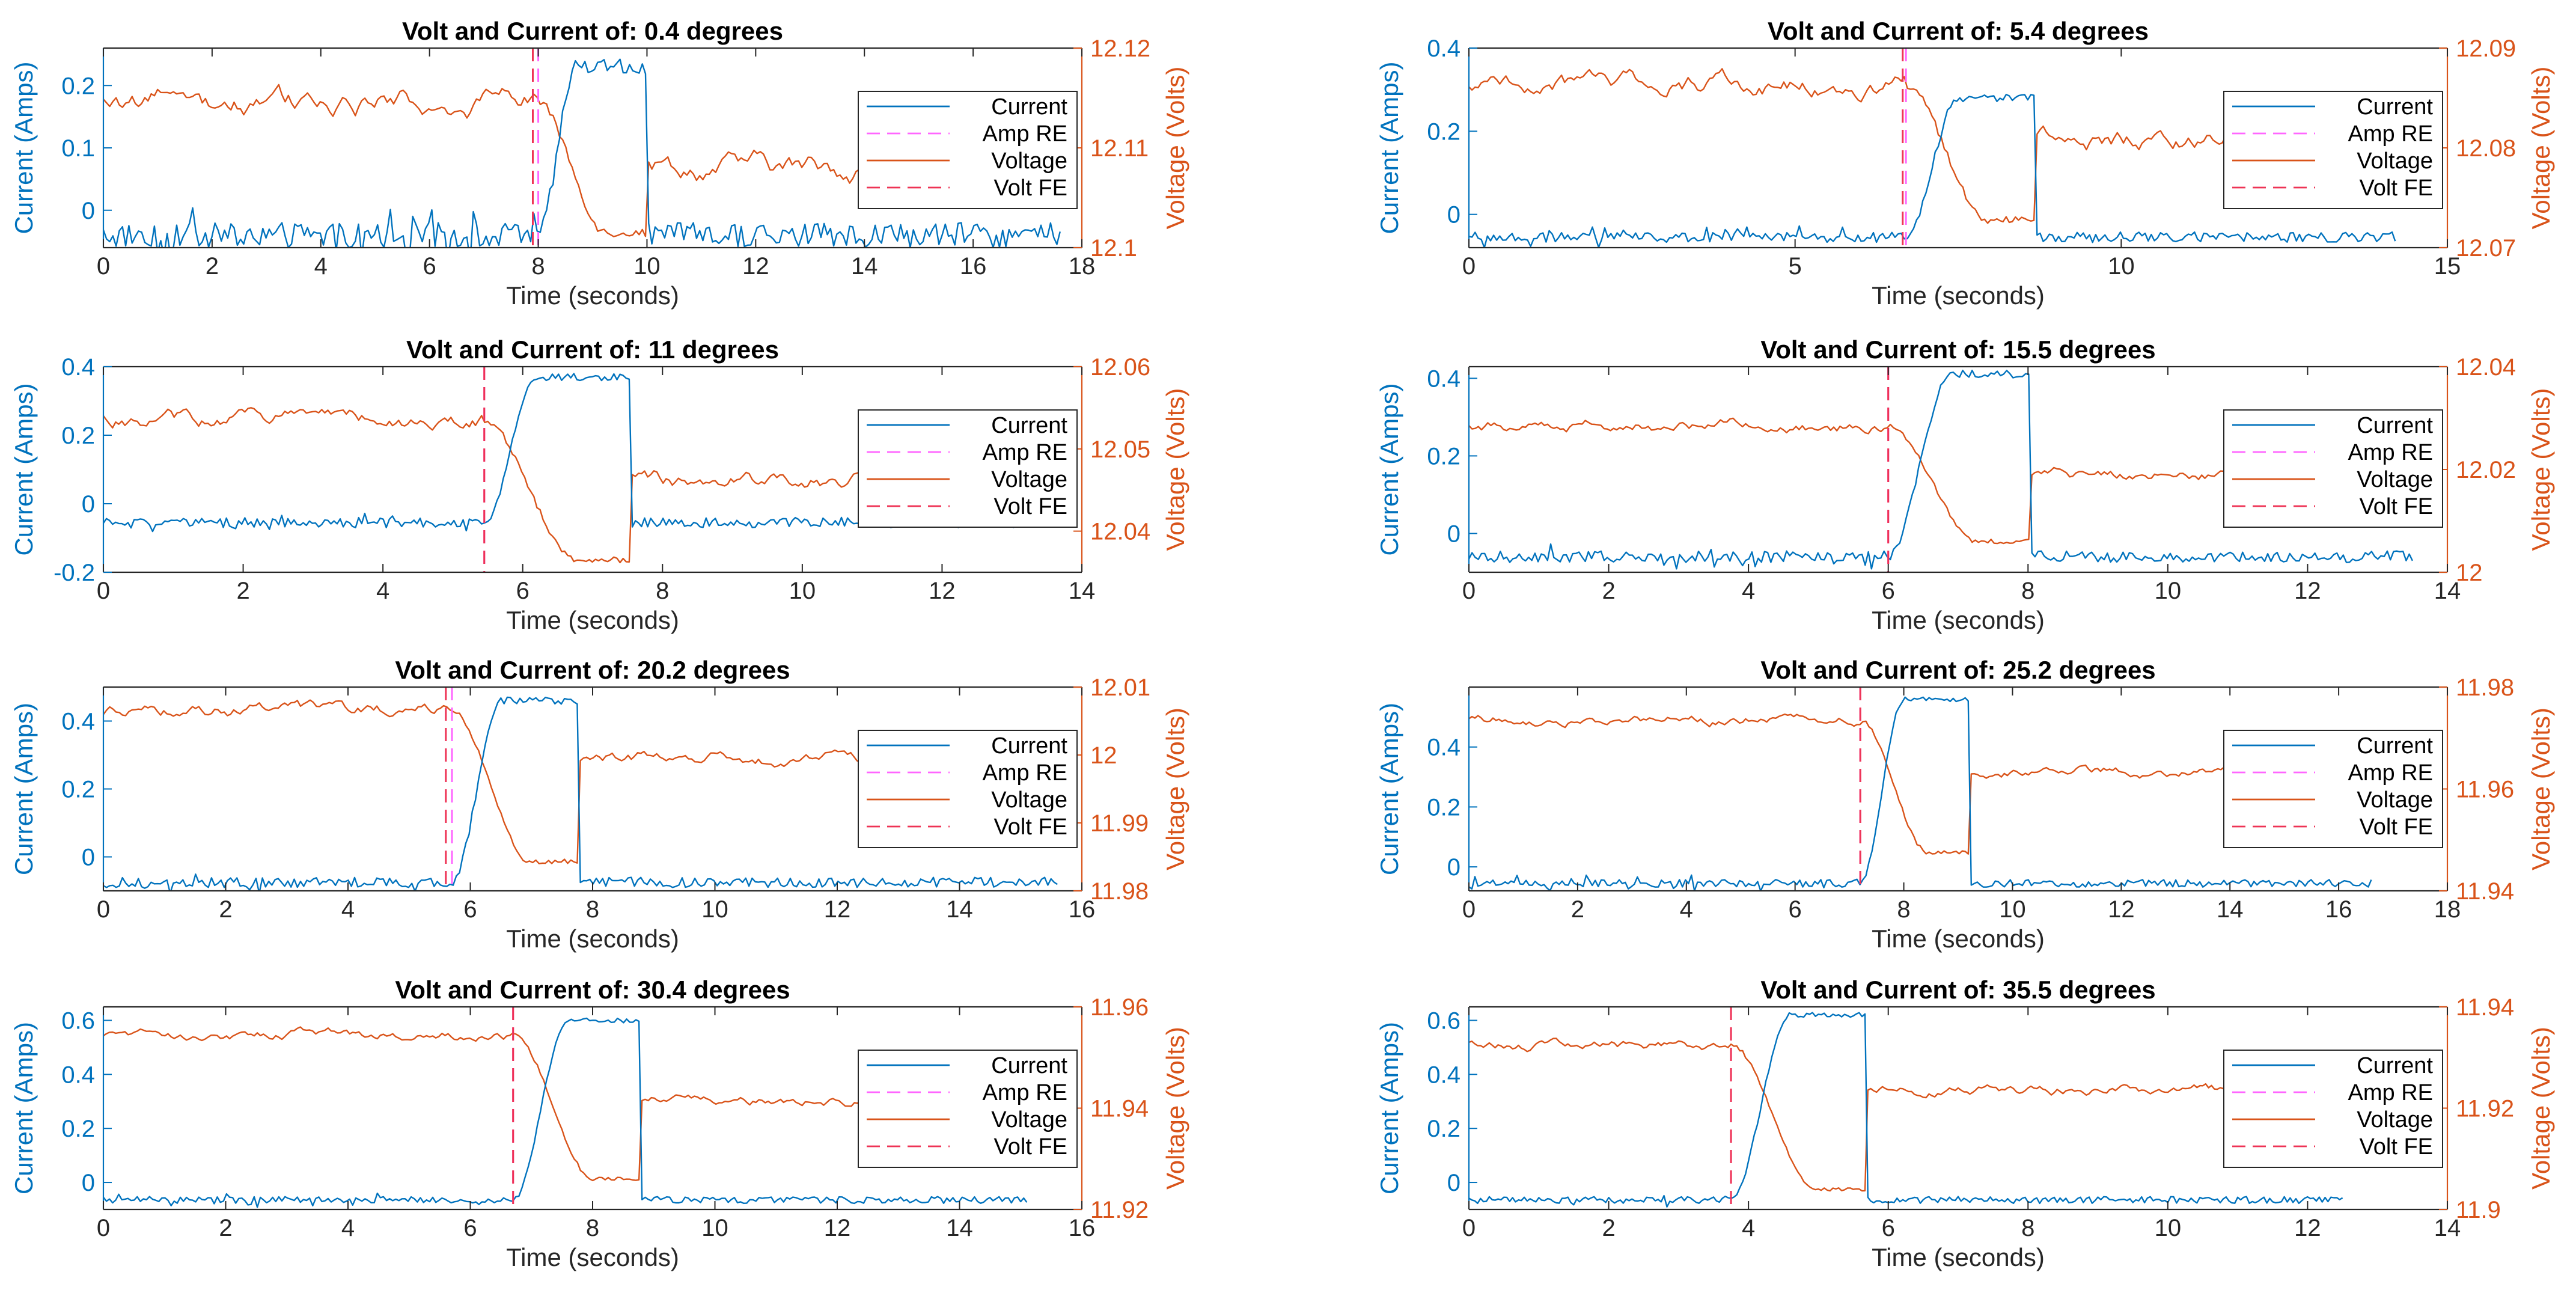  I want to click on y-tick-label-right: 12.04, so click(1120, 532).